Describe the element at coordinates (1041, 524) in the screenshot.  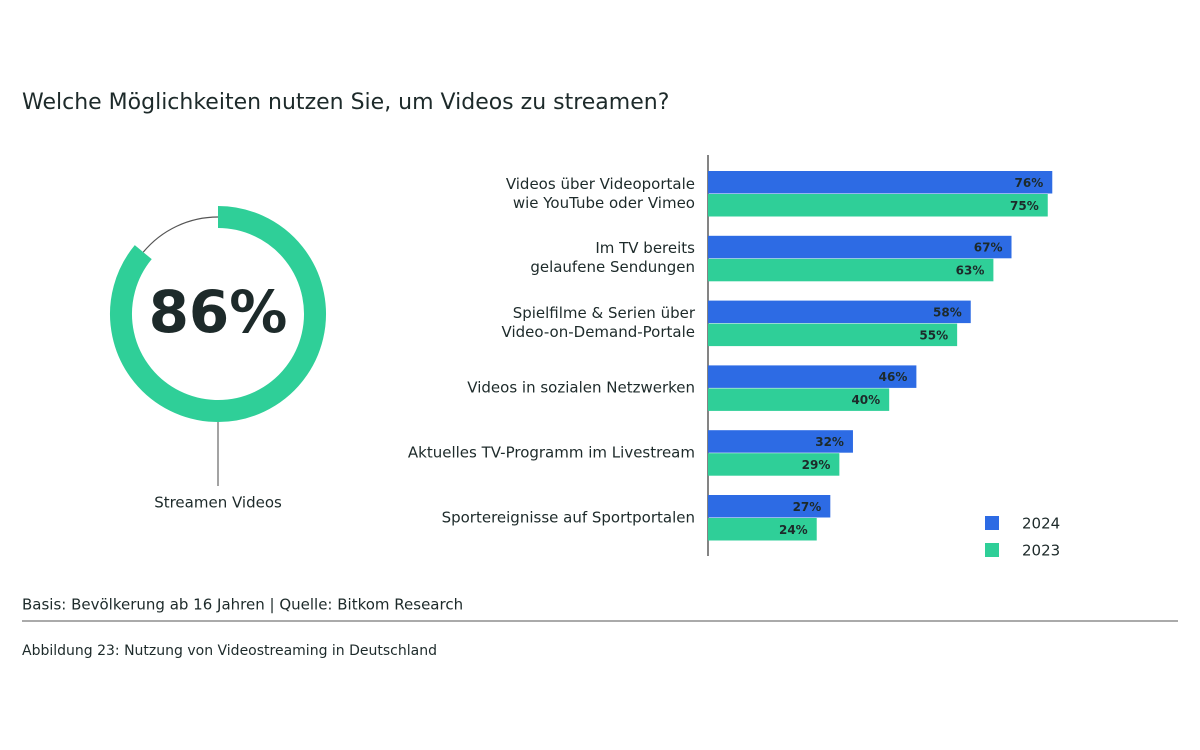
I see `legend-label: 2024` at that location.